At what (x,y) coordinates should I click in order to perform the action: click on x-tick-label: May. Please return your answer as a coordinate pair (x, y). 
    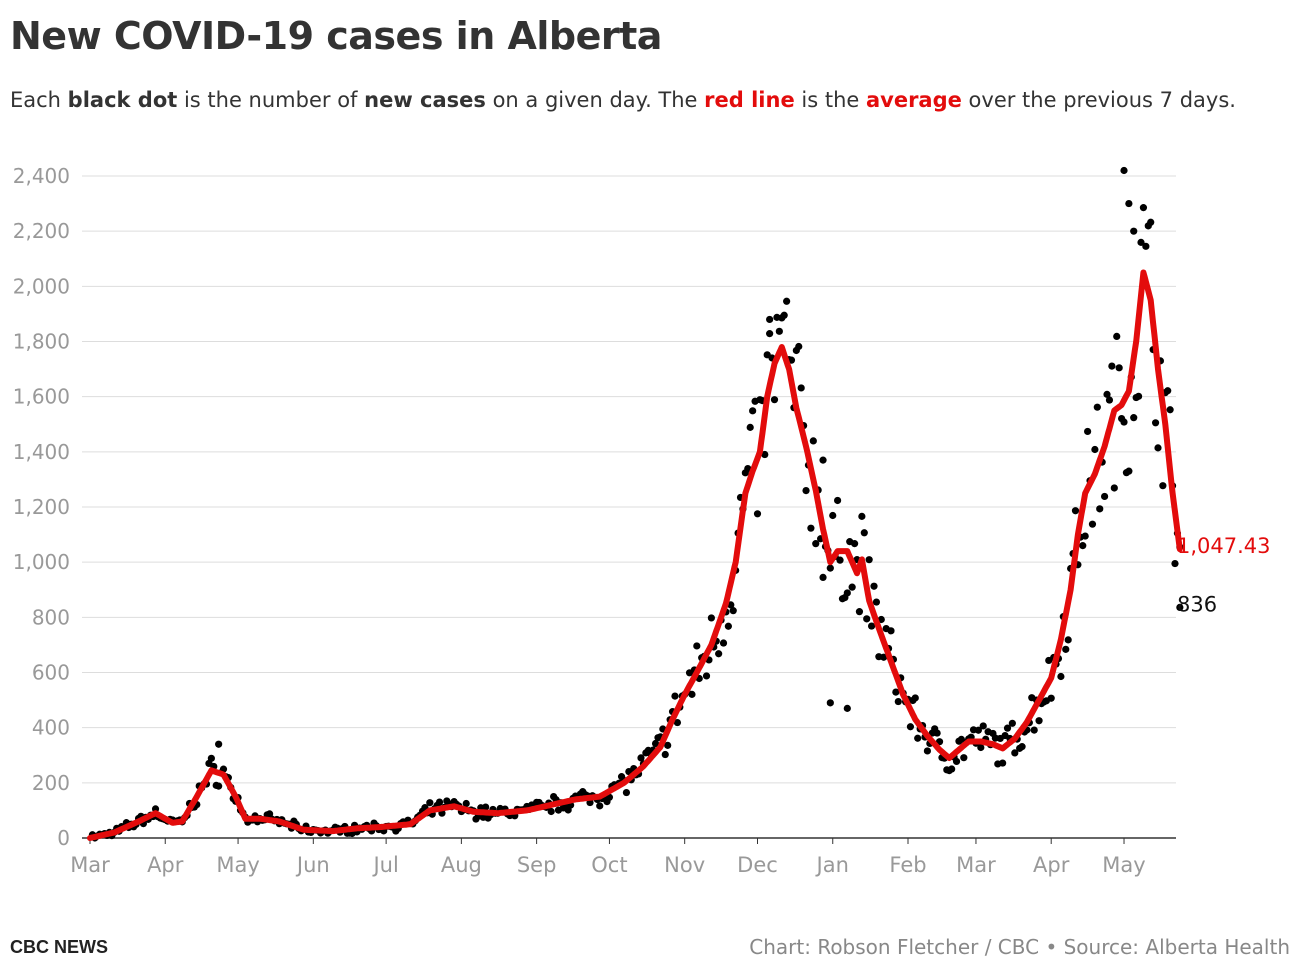
    Looking at the image, I should click on (237, 865).